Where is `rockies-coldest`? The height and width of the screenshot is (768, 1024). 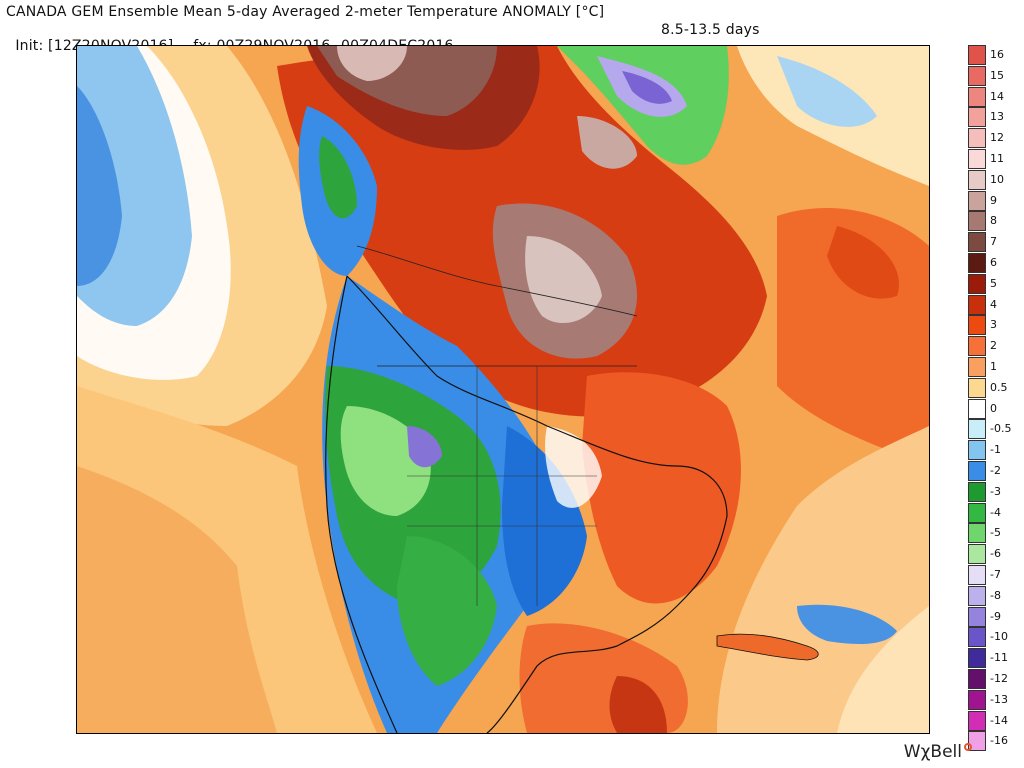
rockies-coldest is located at coordinates (424, 447).